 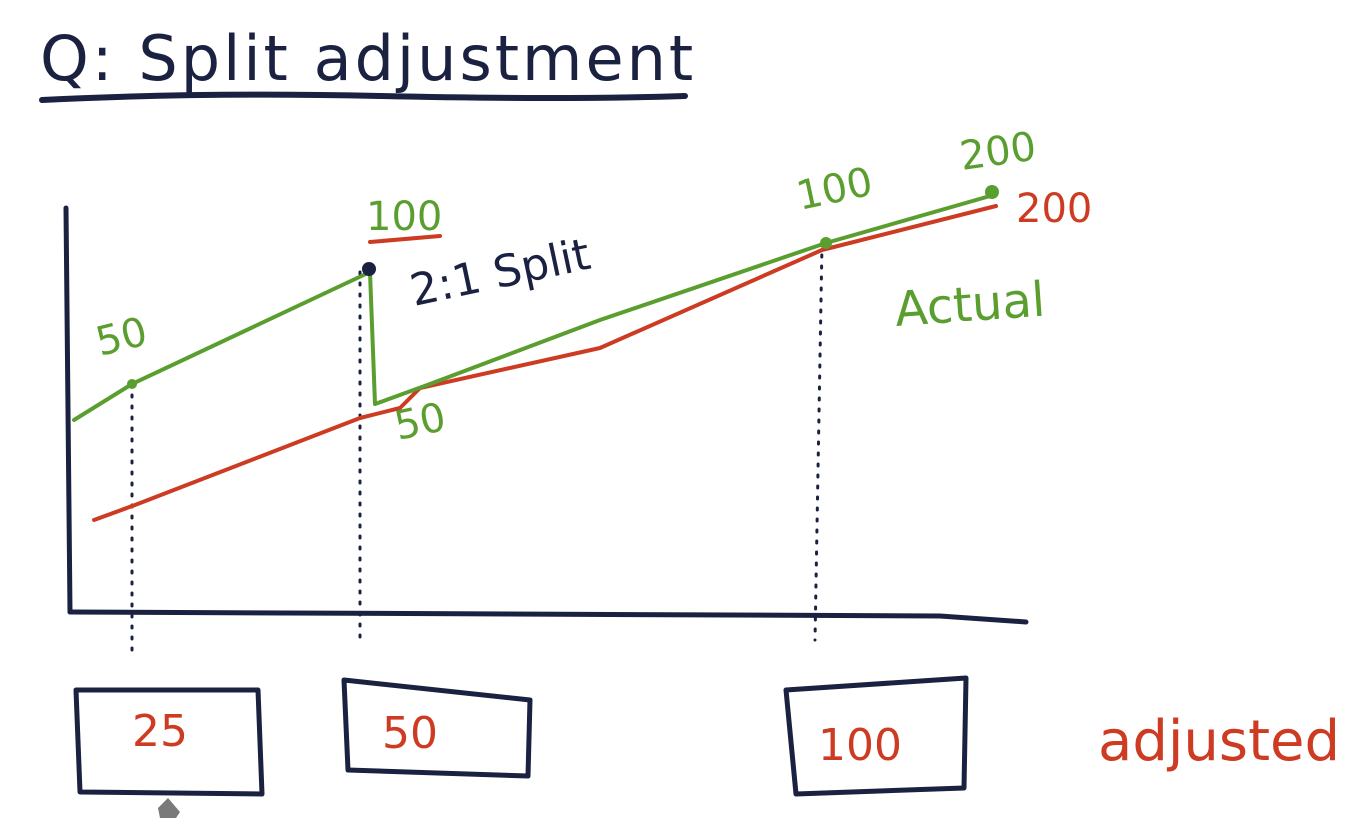 I want to click on actual-label-50-before: 50, so click(x=121, y=337).